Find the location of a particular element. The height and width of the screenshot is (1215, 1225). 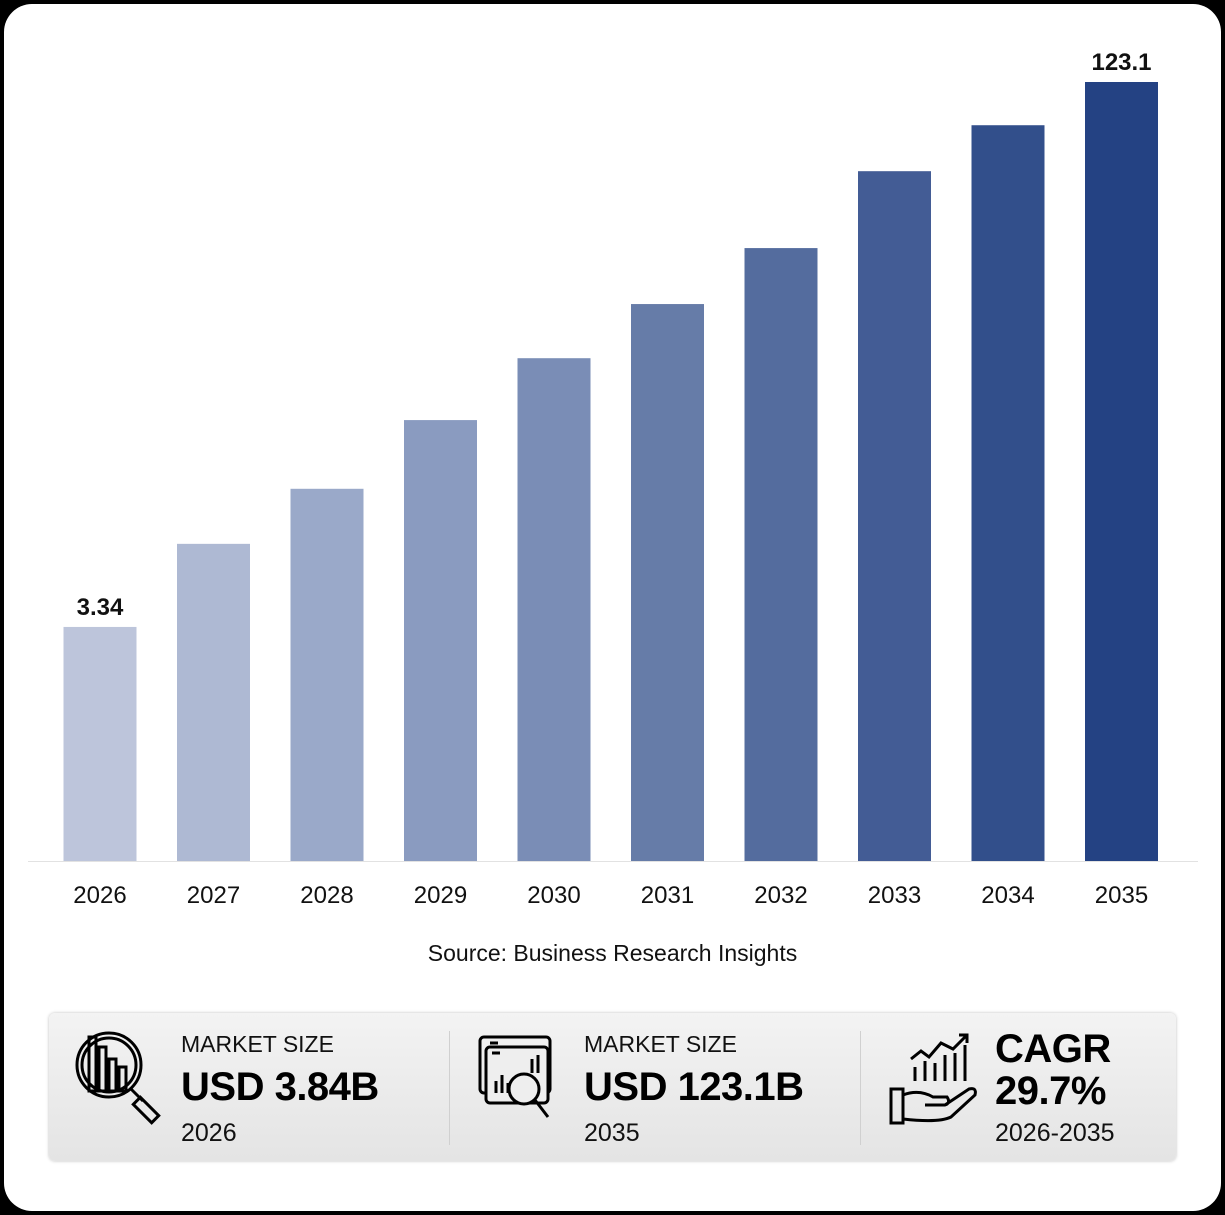

stat-cagr: CAGR 29.7% 2026-2035 is located at coordinates (1018, 1087).